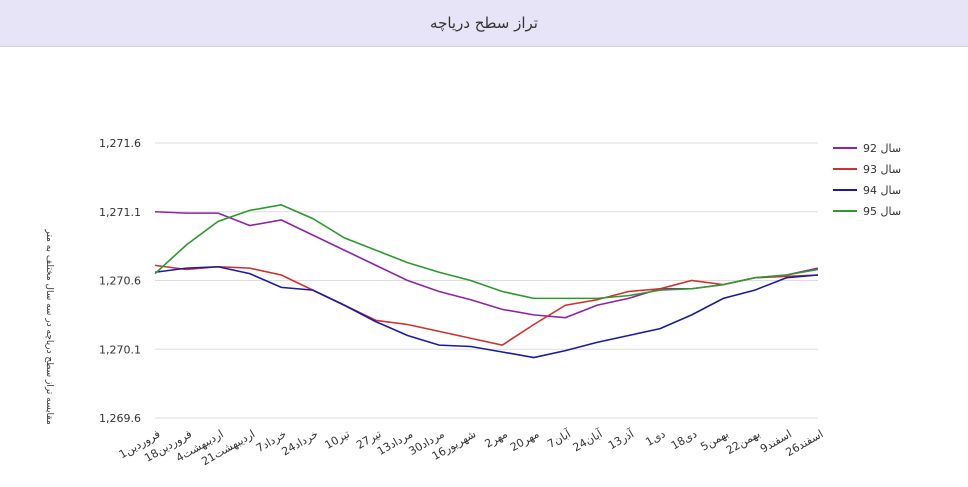  I want to click on legend-label: سال 93, so click(882, 169).